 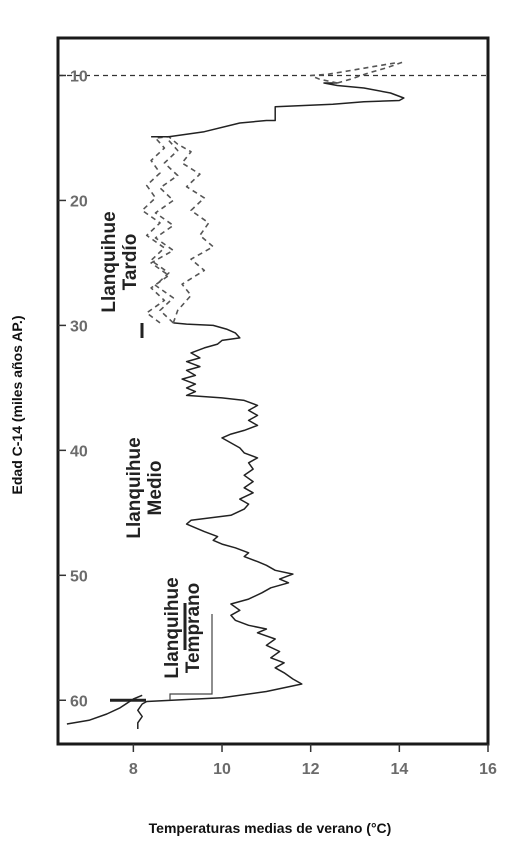 What do you see at coordinates (130, 262) in the screenshot?
I see `stage-label-line2: Tardío` at bounding box center [130, 262].